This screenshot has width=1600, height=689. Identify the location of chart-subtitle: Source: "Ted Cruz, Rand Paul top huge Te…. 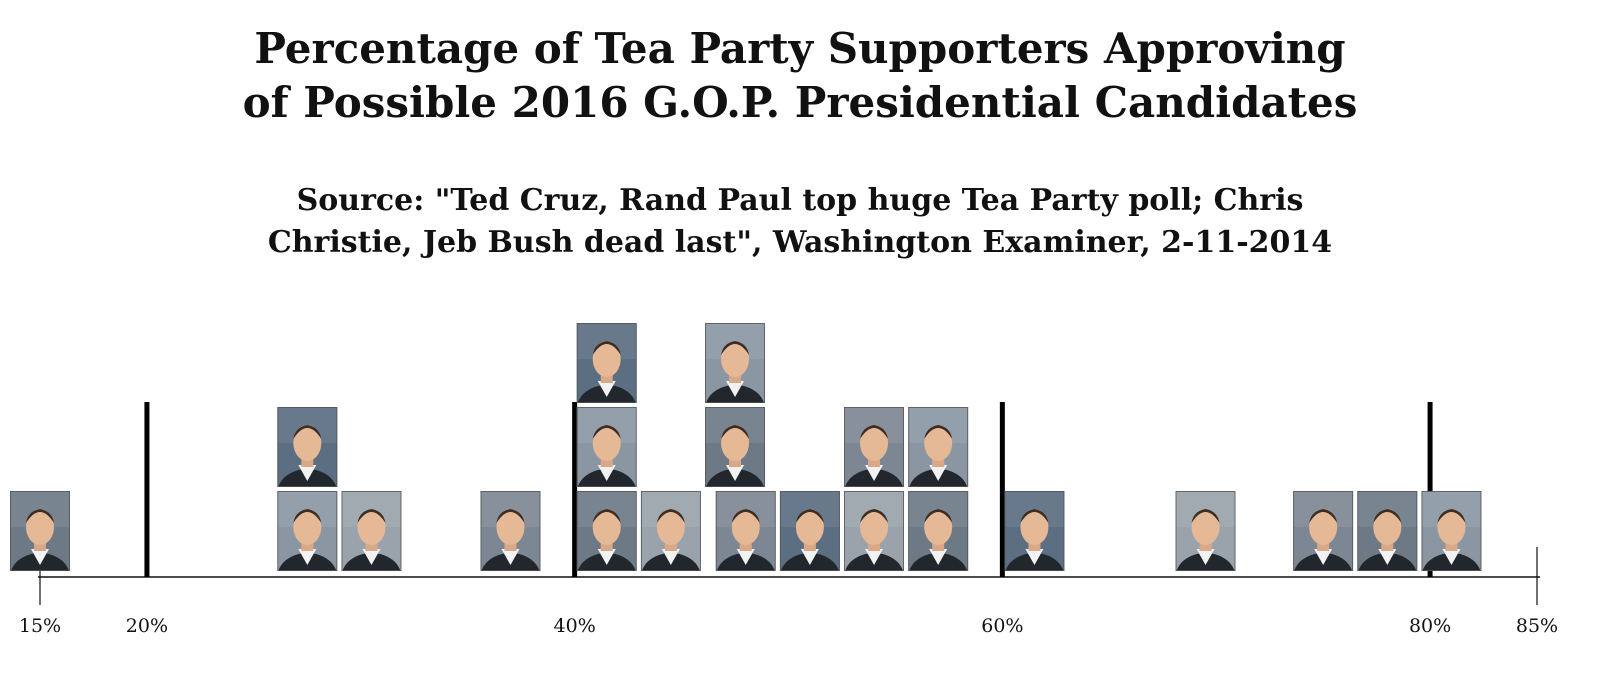
(800, 222).